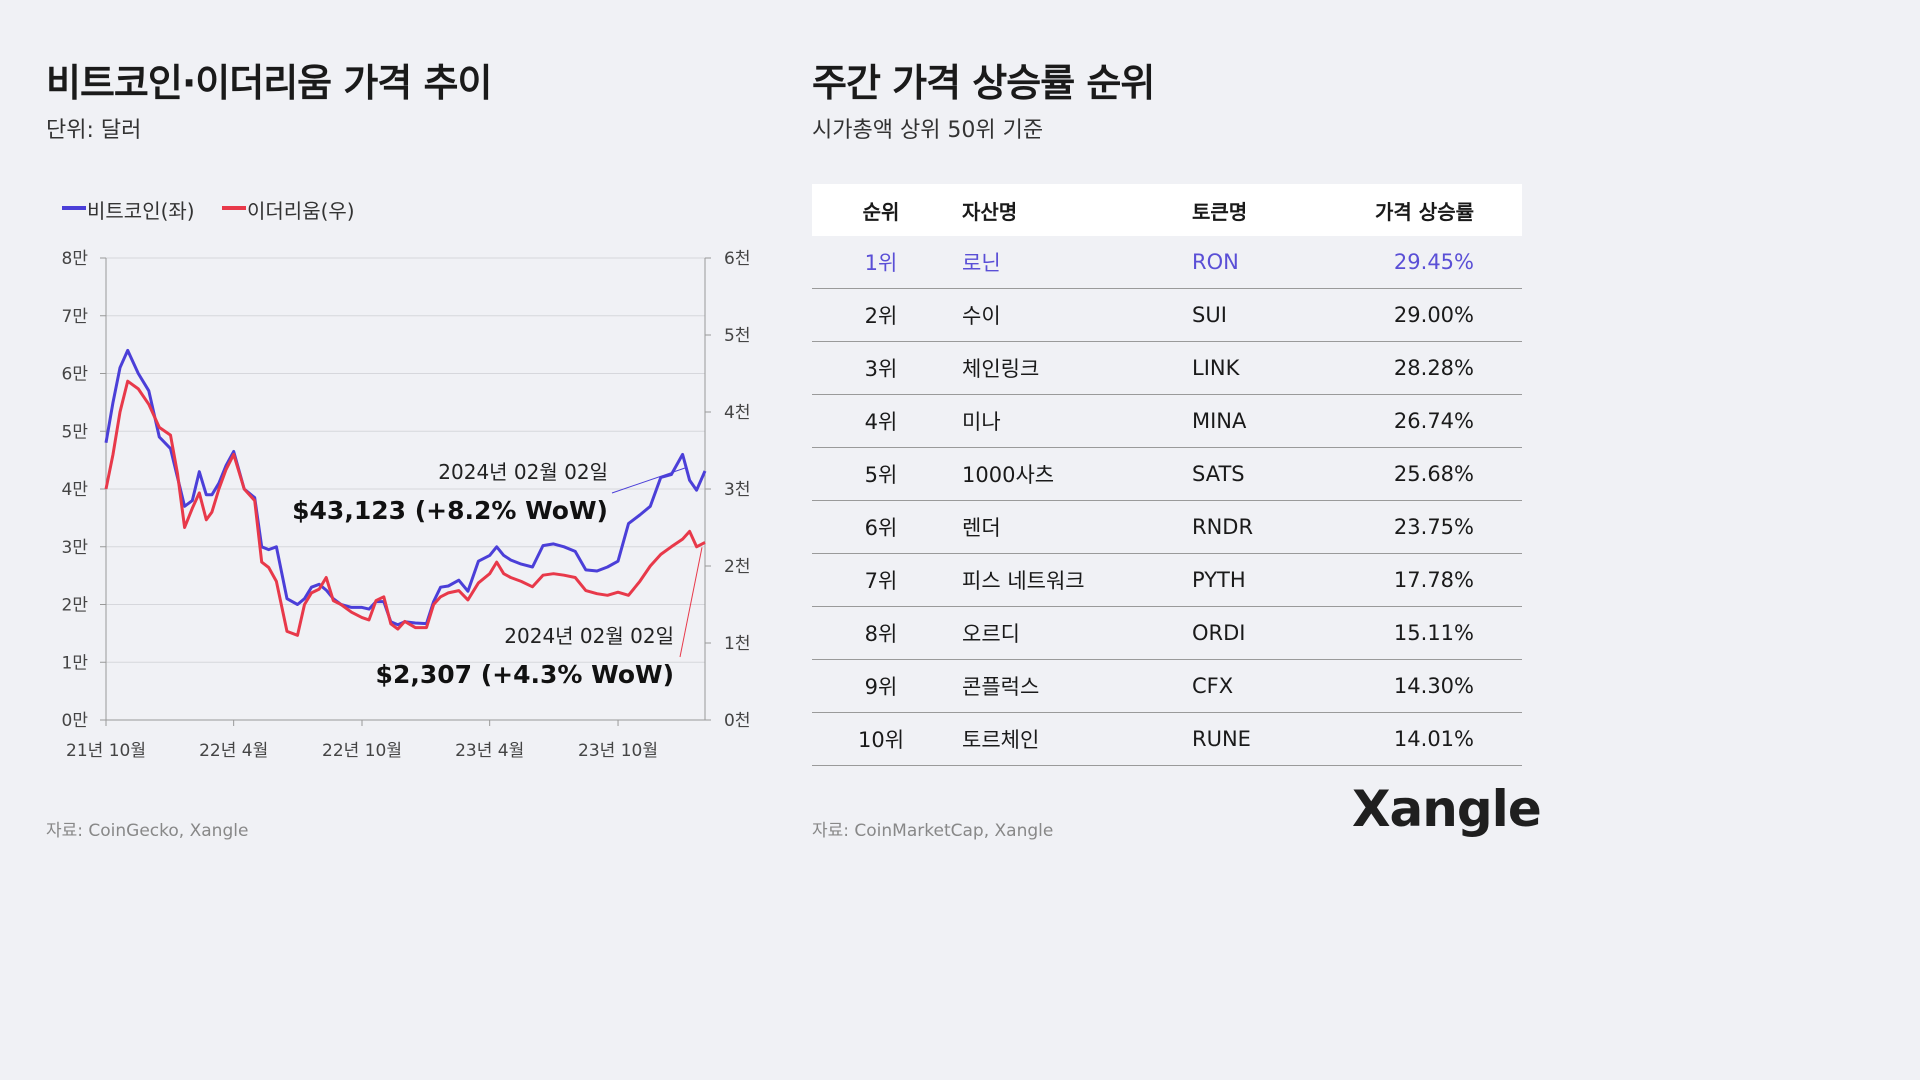  What do you see at coordinates (881, 581) in the screenshot?
I see `rank-cell: 7위` at bounding box center [881, 581].